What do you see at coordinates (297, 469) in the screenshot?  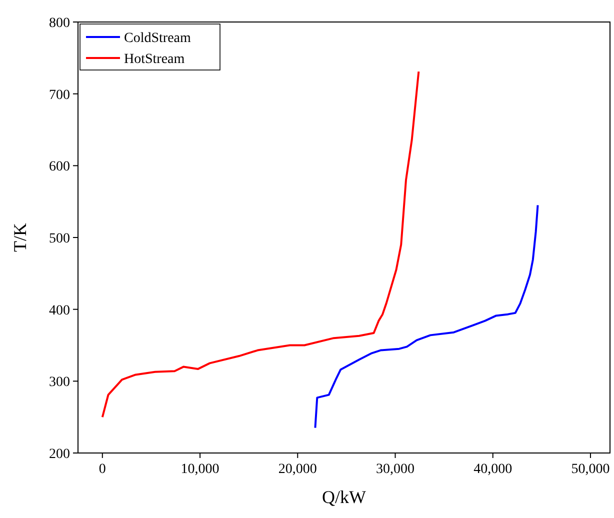 I see `x-tick-label: 20,000` at bounding box center [297, 469].